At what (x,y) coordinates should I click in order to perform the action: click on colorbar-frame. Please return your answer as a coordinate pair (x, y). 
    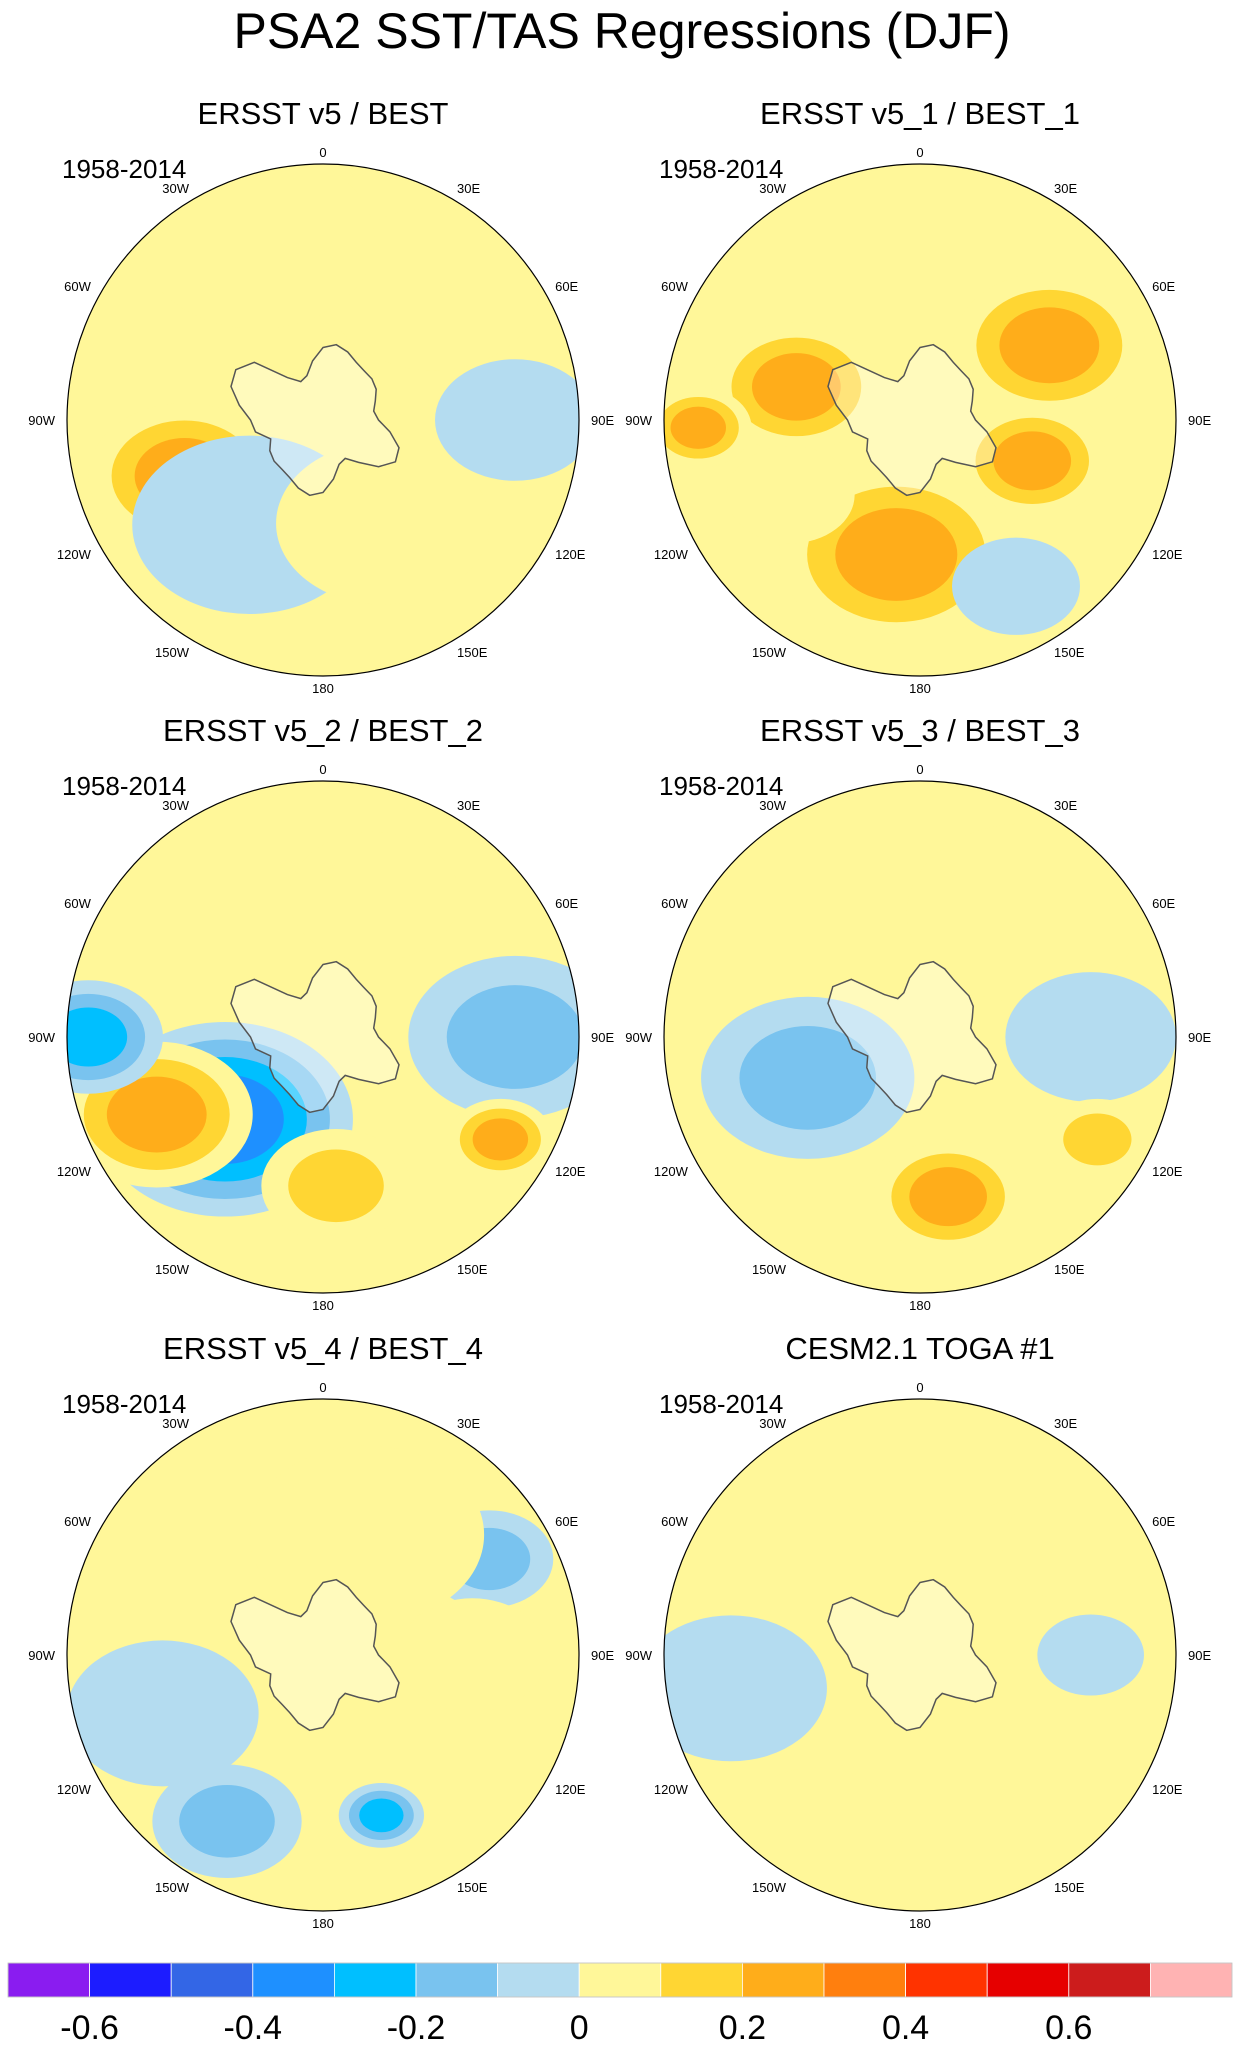
    Looking at the image, I should click on (620, 1980).